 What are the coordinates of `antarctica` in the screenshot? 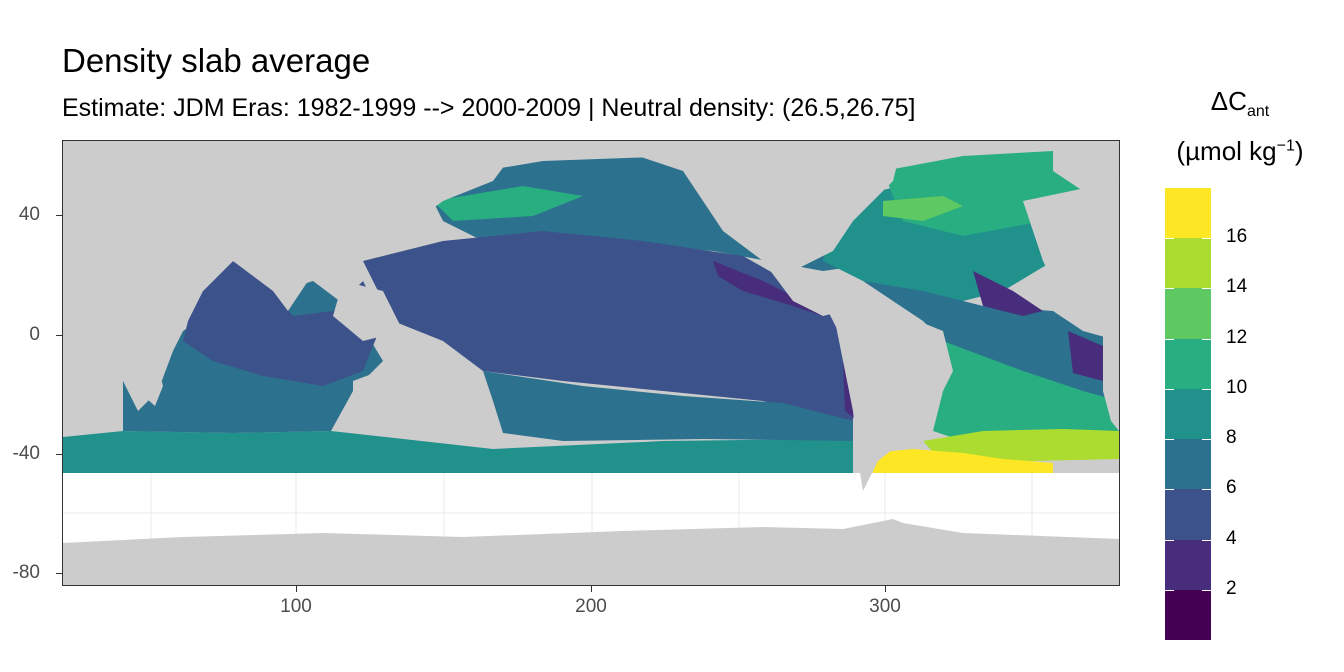 It's located at (591, 552).